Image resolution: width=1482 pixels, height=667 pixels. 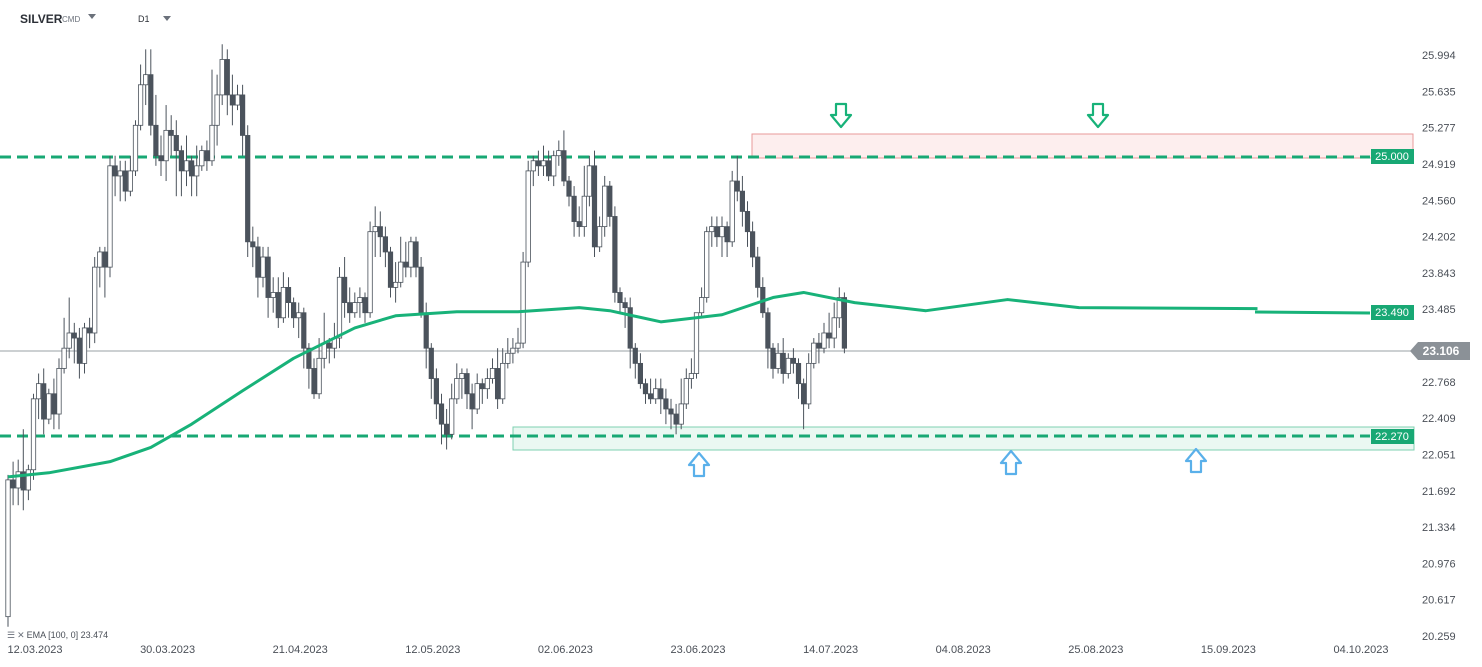 I want to click on timeframe-dropdown-icon, so click(x=167, y=18).